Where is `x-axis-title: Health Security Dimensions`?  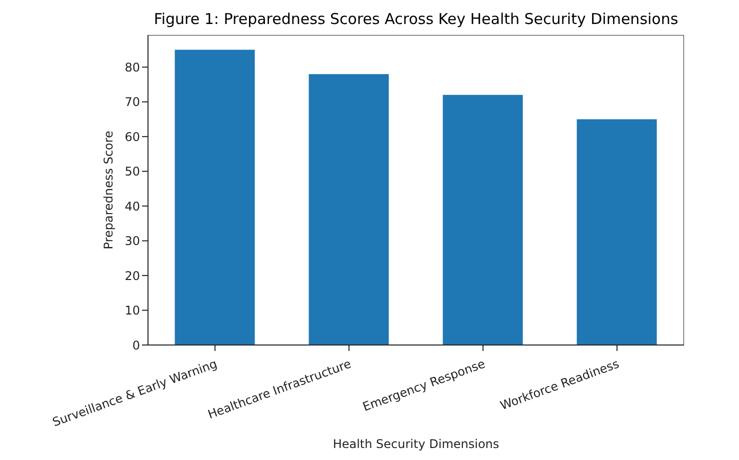
x-axis-title: Health Security Dimensions is located at coordinates (416, 444).